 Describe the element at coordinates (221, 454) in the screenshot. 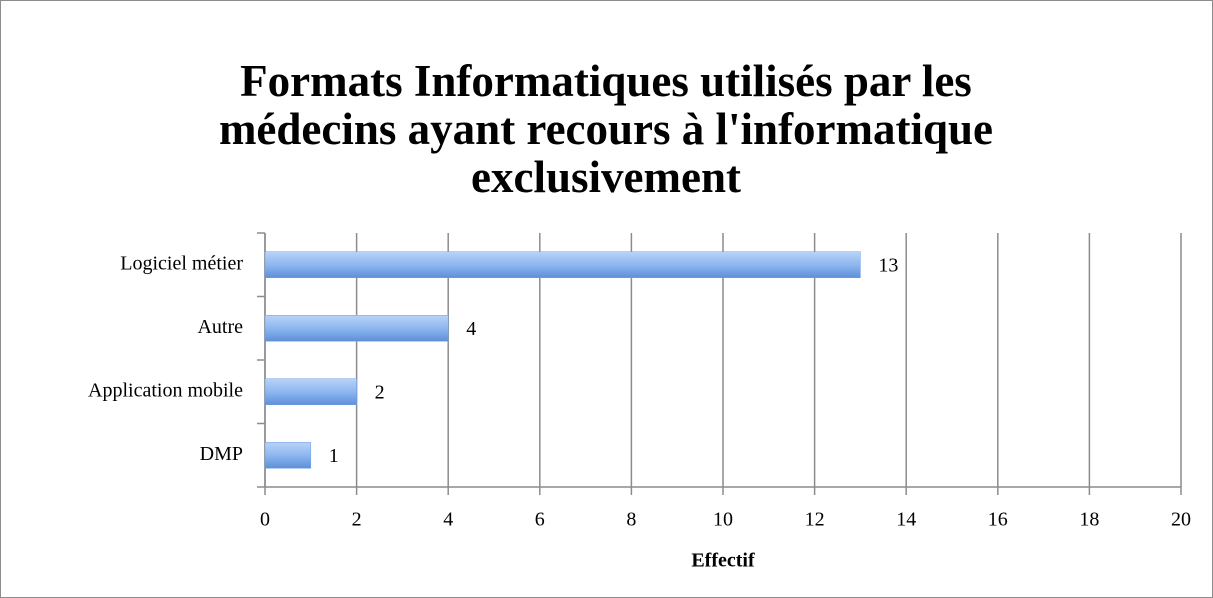

I see `y-tick-label: DMP` at that location.